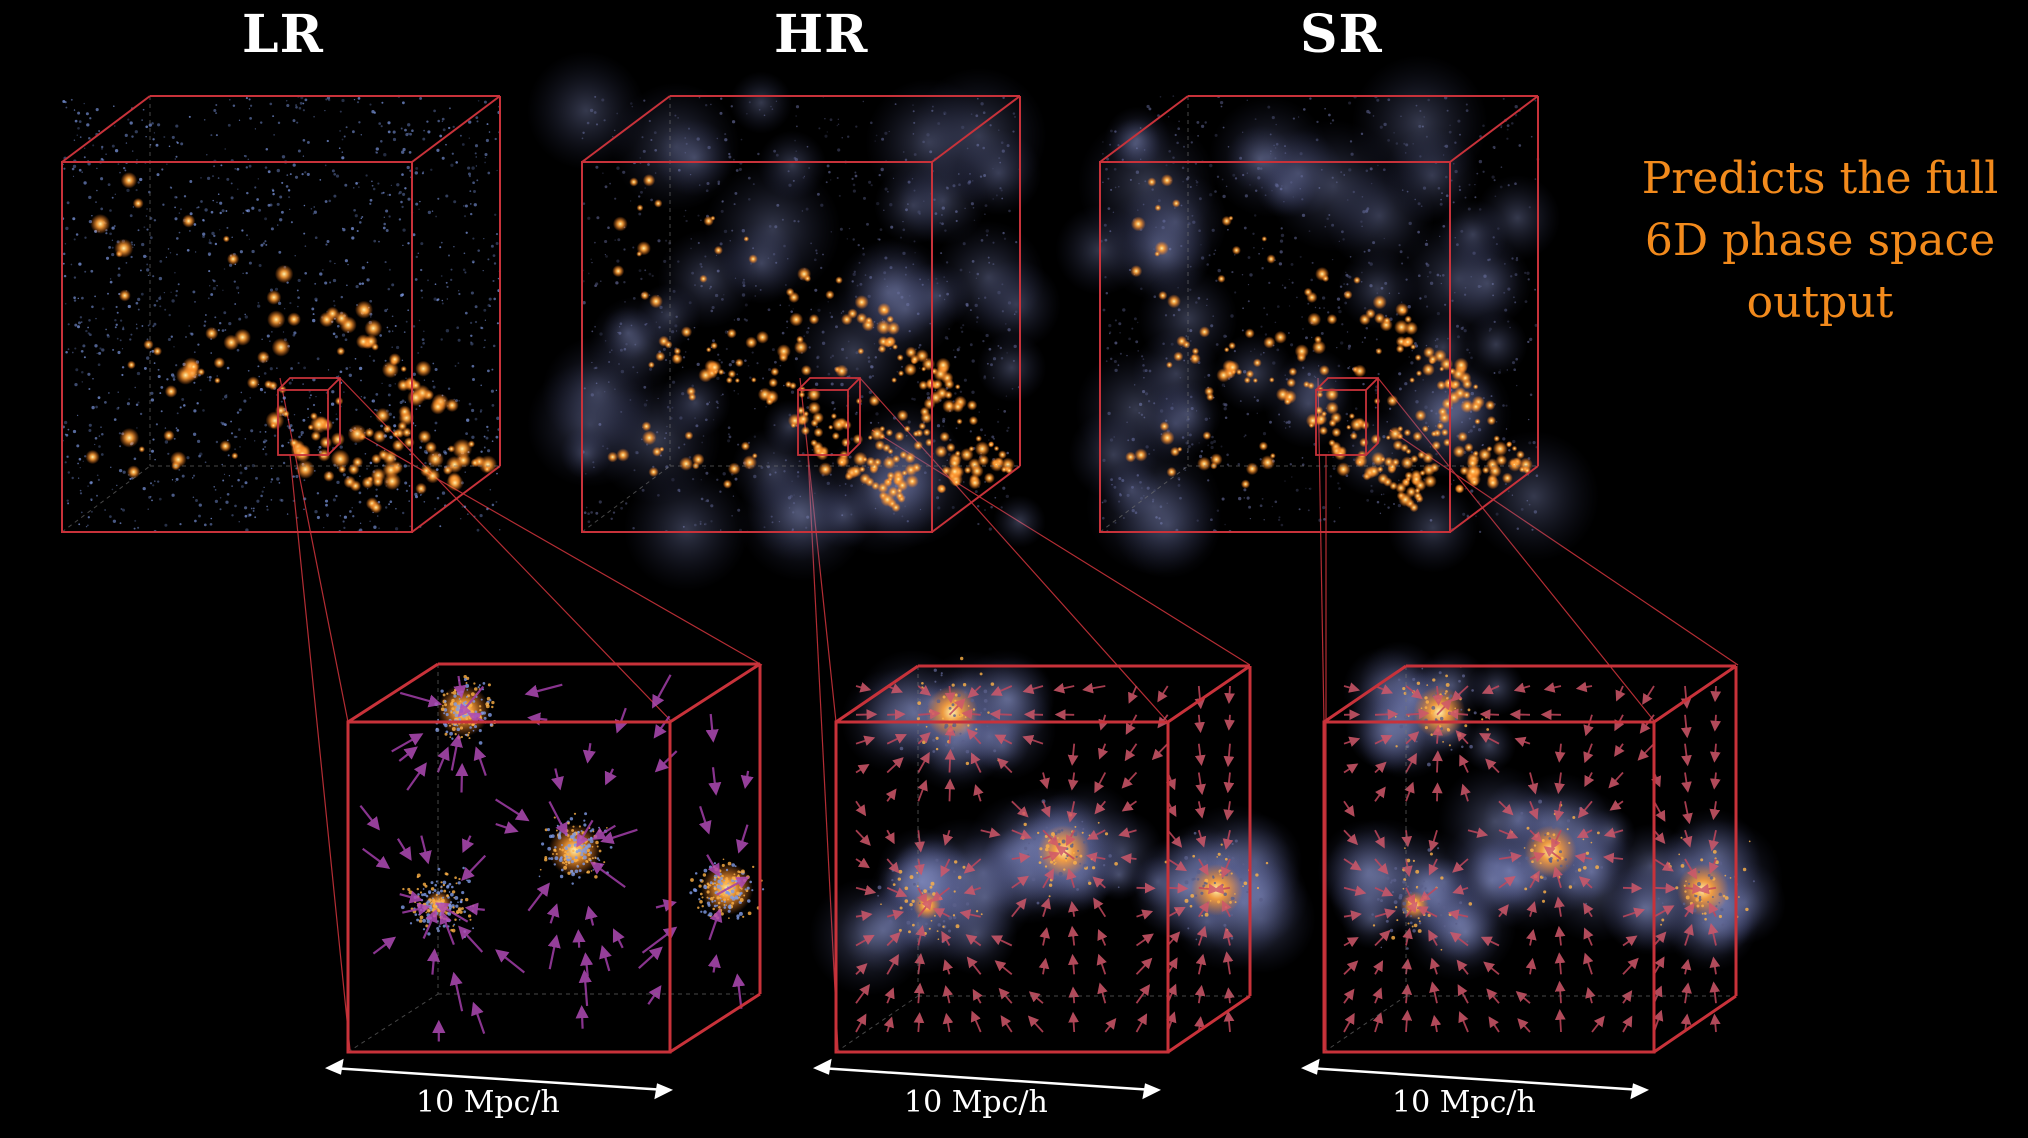 This screenshot has height=1138, width=2028. I want to click on scale-bars, so click(987, 1079).